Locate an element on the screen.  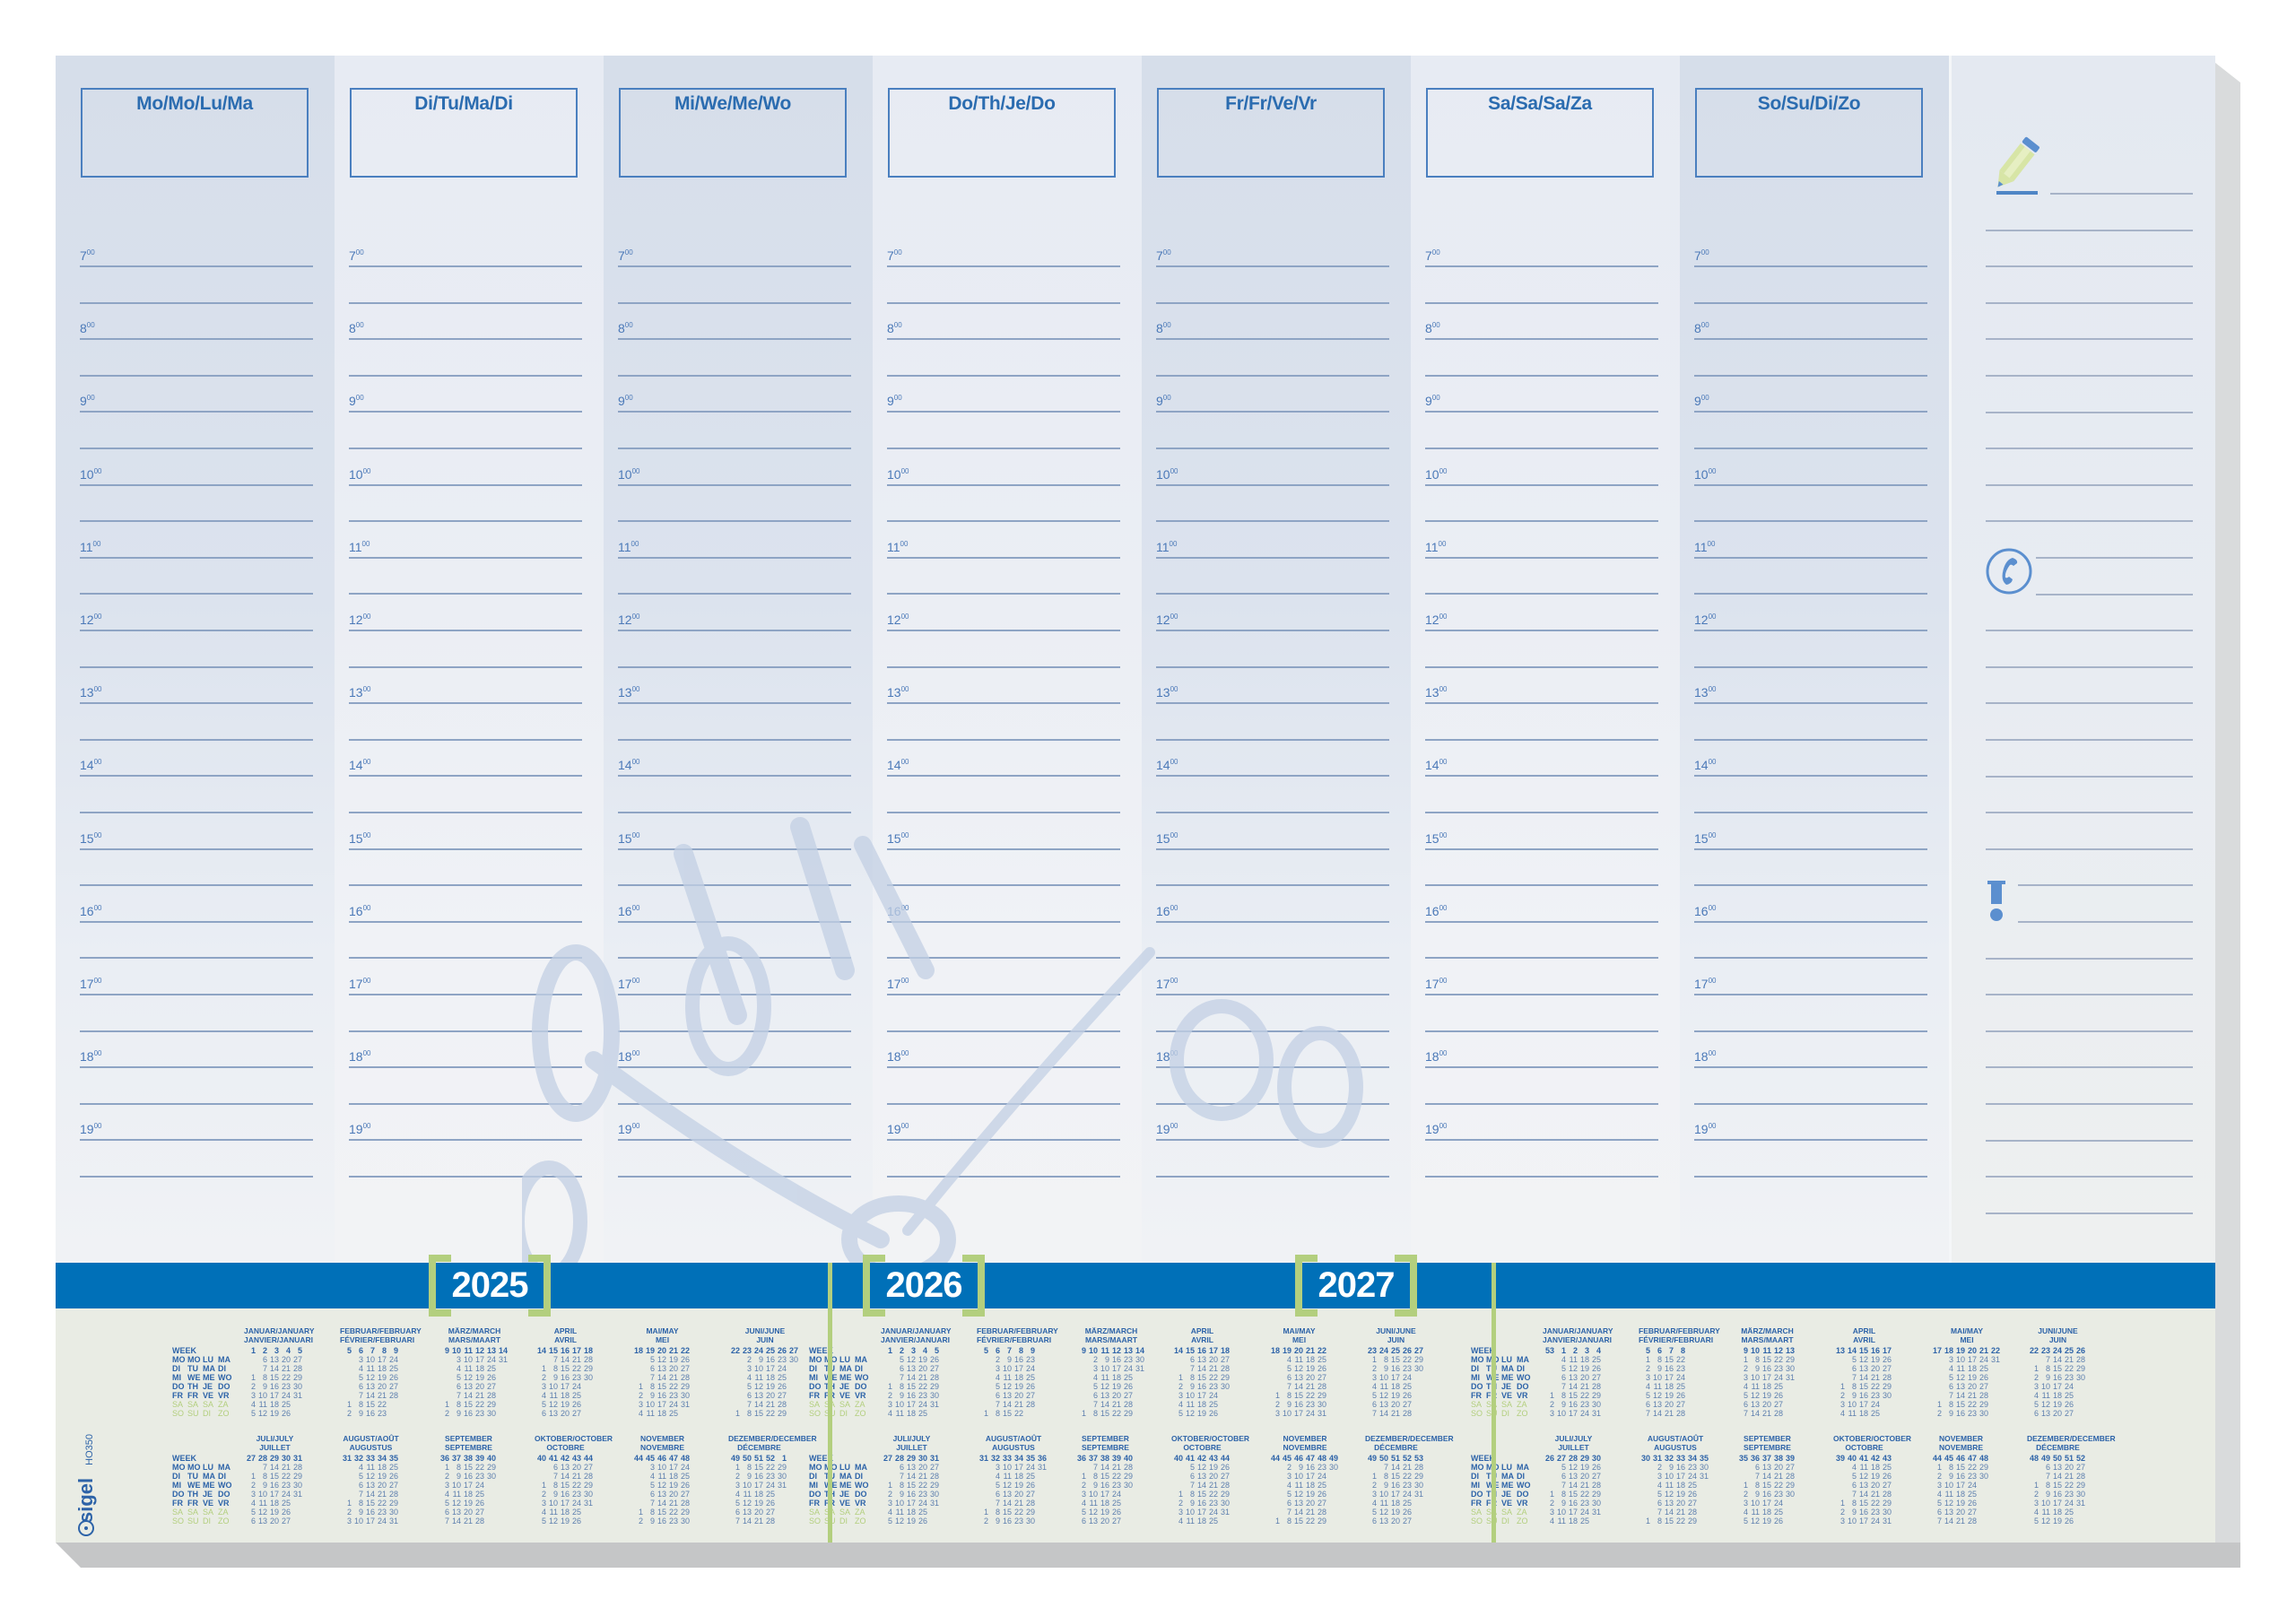
day-header-box: Mi/We/Me/Wo is located at coordinates (733, 133).